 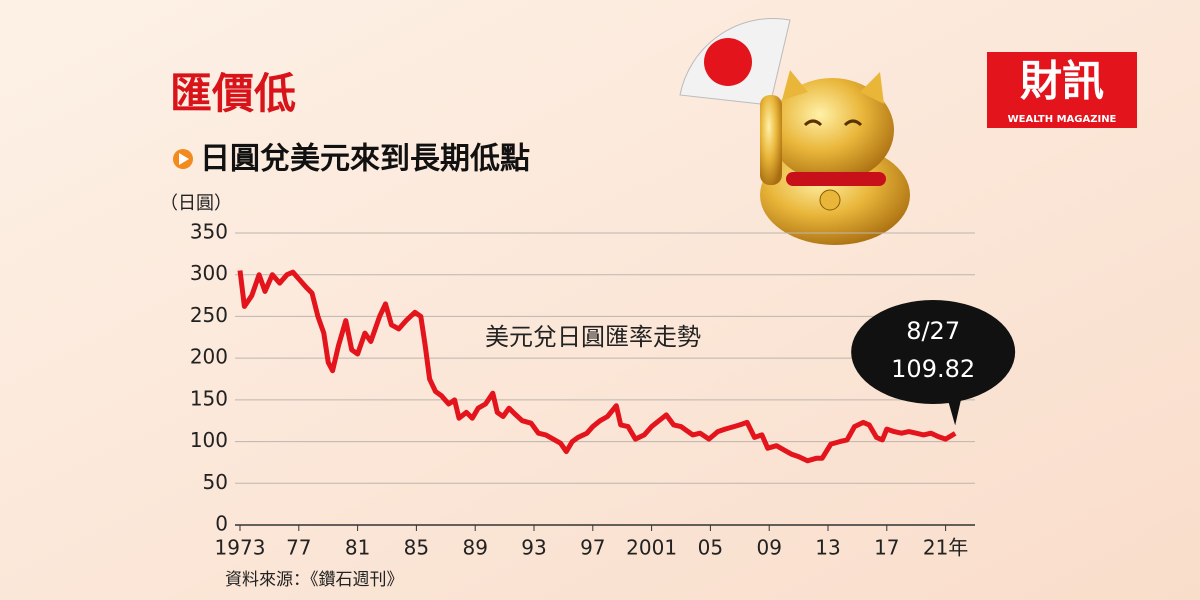 I want to click on logo: 財訊 WEALTH MAGAZINE, so click(x=1062, y=90).